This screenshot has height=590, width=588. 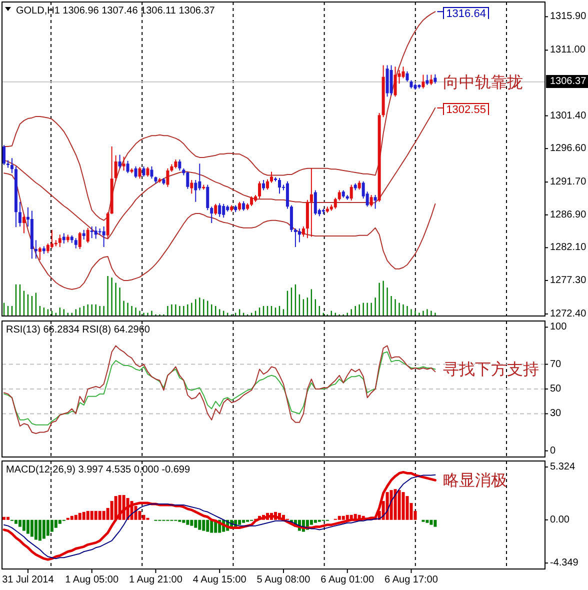 I want to click on chart-title: RSI(13) 66.2834 RSI(8) 64.2960, so click(x=78, y=330).